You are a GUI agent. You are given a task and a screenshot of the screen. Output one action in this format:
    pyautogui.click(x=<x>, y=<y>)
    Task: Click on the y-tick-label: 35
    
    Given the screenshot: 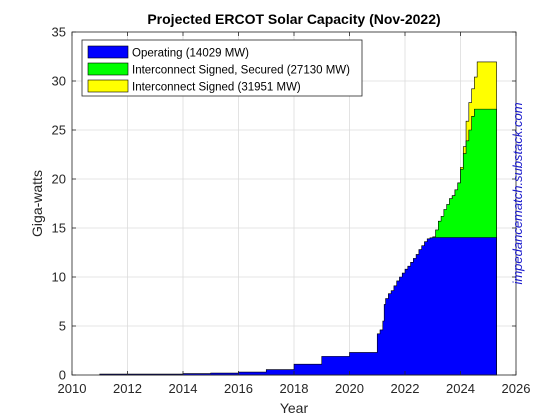 What is the action you would take?
    pyautogui.click(x=59, y=32)
    